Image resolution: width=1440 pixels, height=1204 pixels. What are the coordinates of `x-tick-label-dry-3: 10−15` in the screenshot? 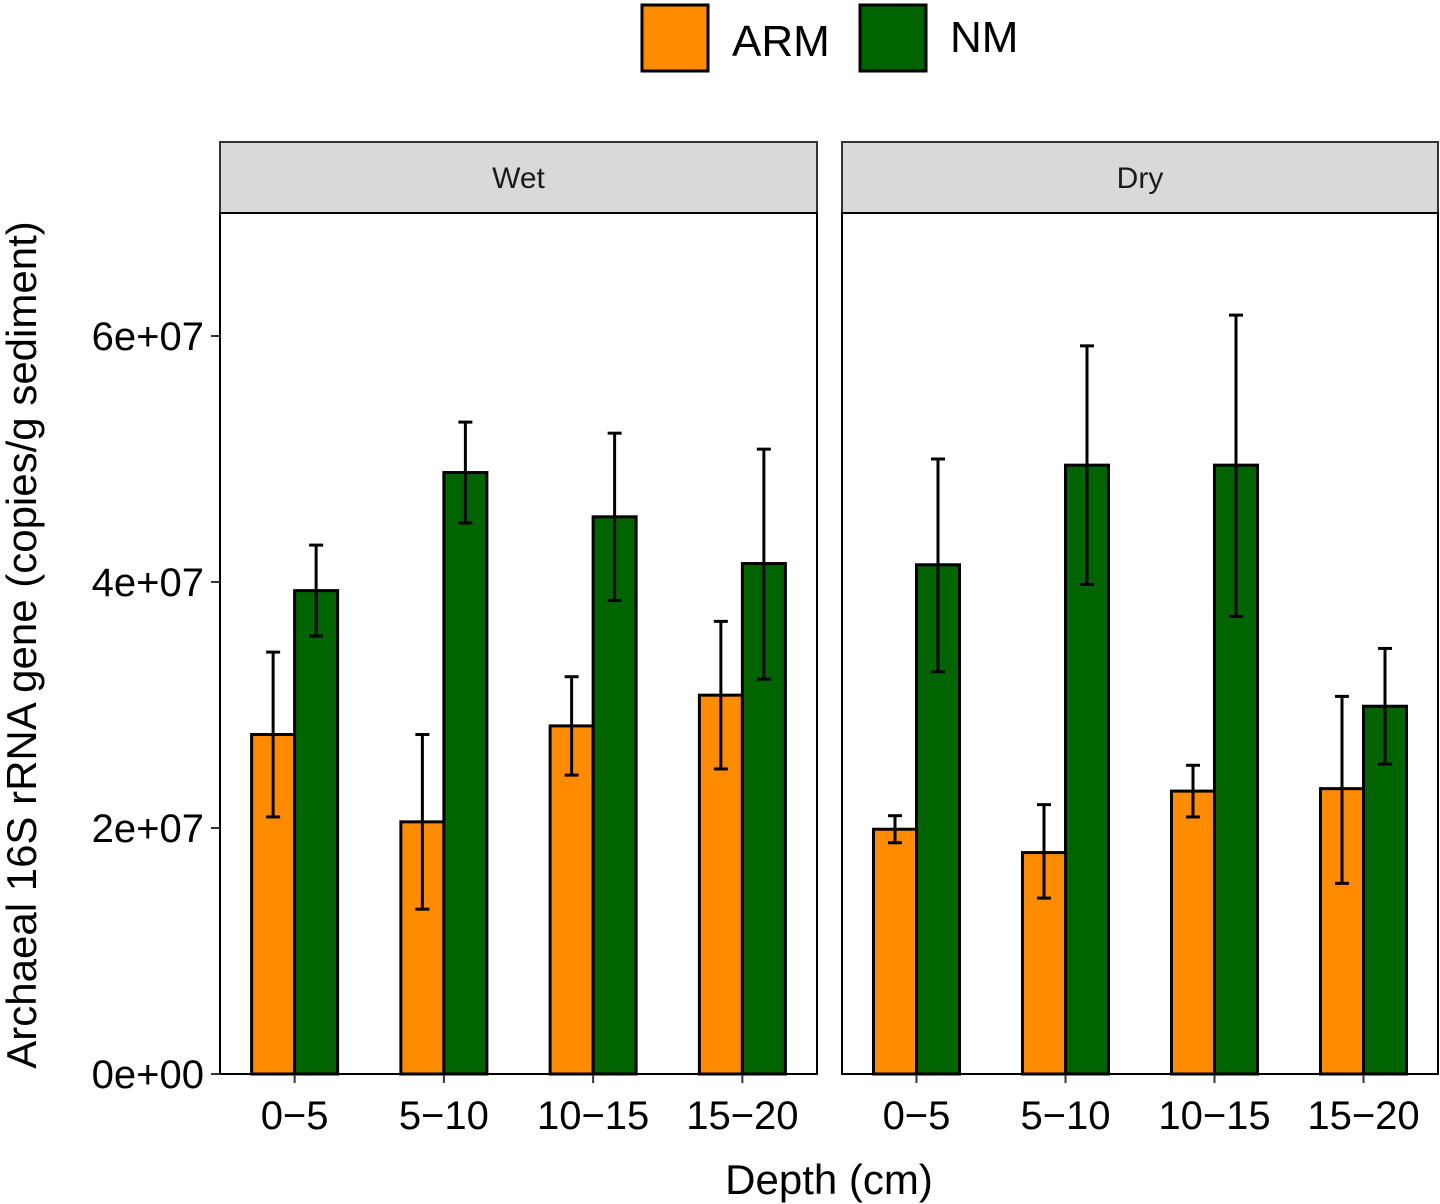 It's located at (1214, 1116).